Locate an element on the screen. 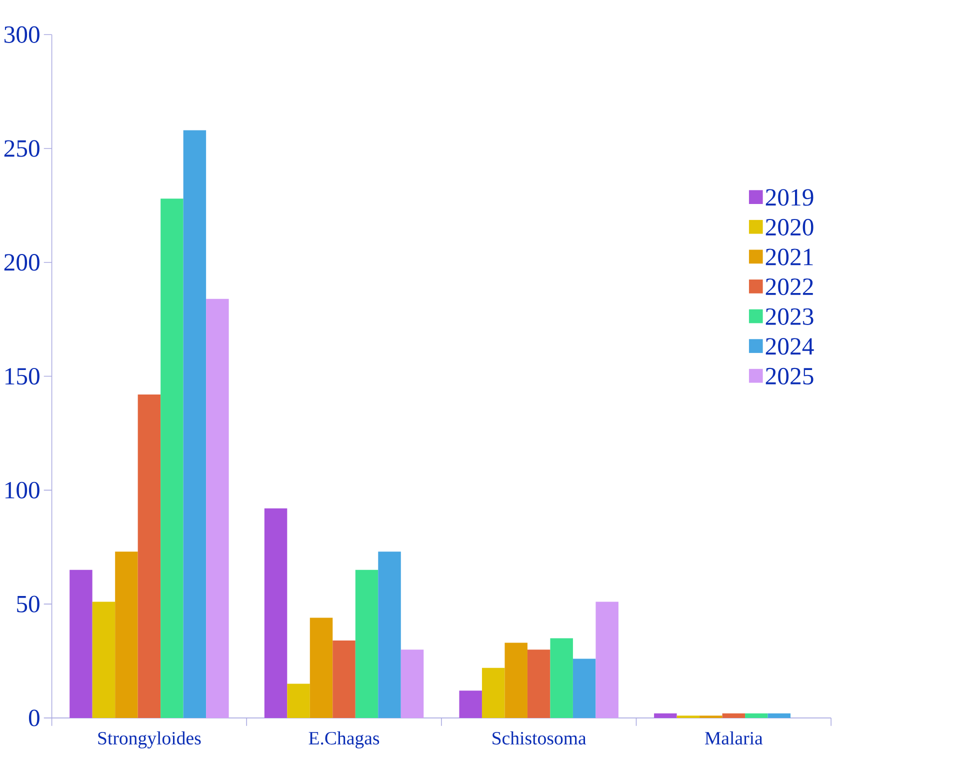 The image size is (971, 778). legend-label: 2025 is located at coordinates (790, 376).